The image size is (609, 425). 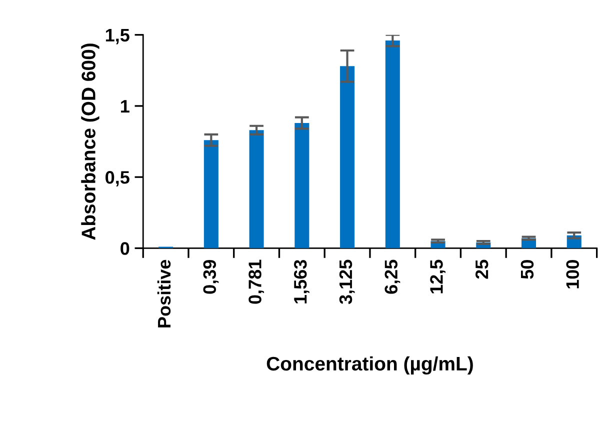 What do you see at coordinates (481, 269) in the screenshot?
I see `x-tick-label: 25` at bounding box center [481, 269].